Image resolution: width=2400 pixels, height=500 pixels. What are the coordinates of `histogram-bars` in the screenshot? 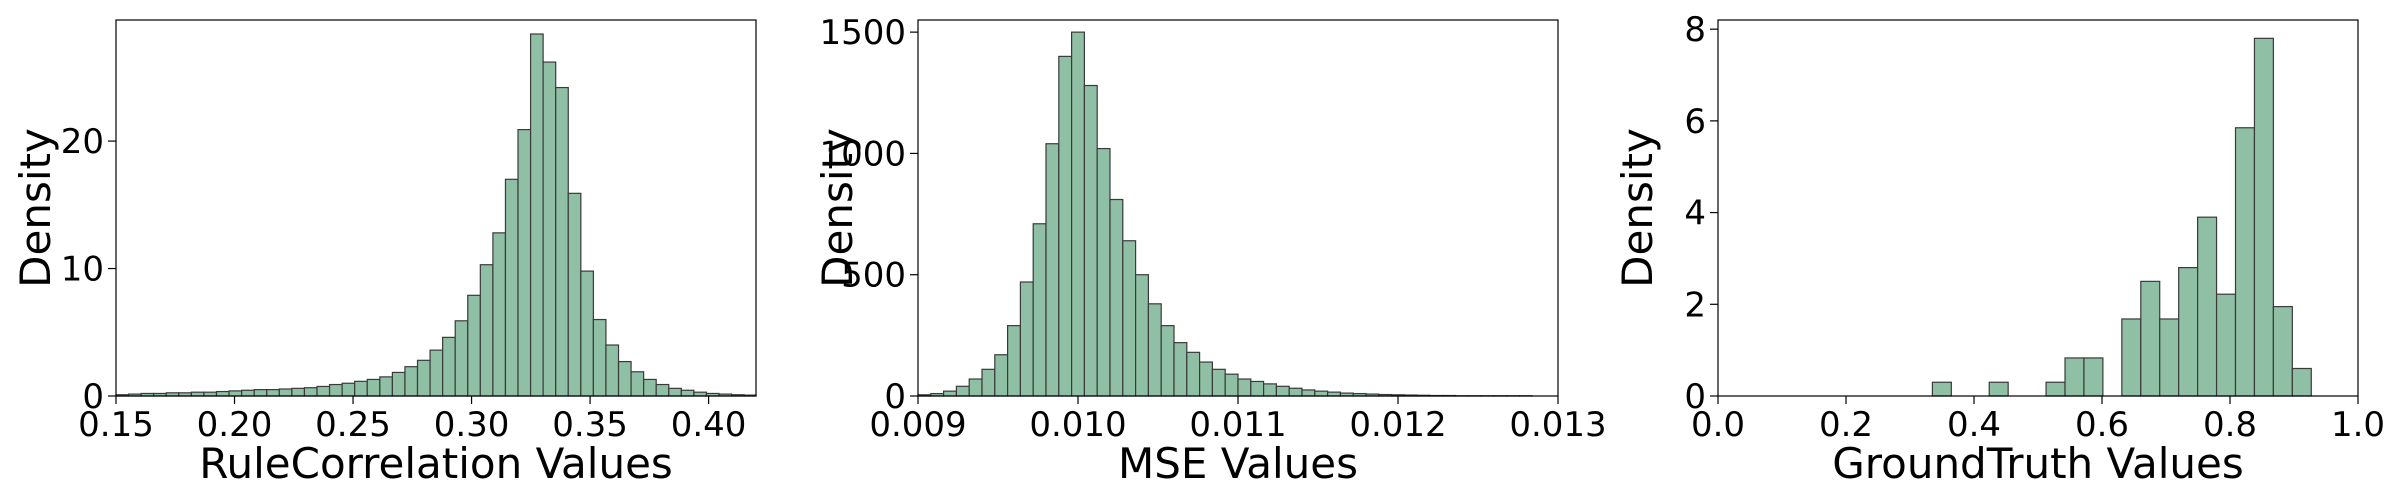 It's located at (2121, 217).